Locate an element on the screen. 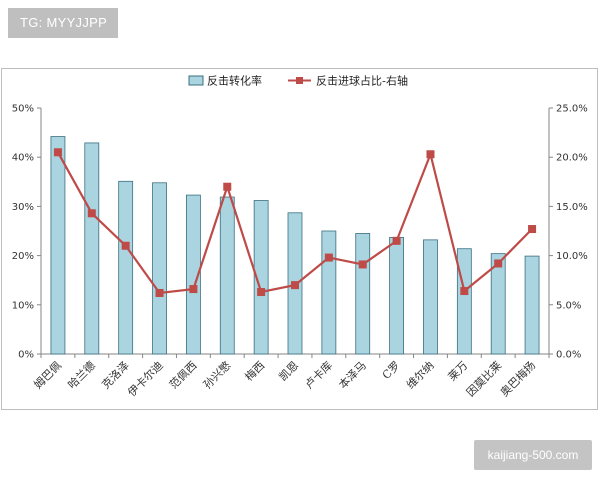 Image resolution: width=600 pixels, height=480 pixels. line-point-C罗 is located at coordinates (396, 240).